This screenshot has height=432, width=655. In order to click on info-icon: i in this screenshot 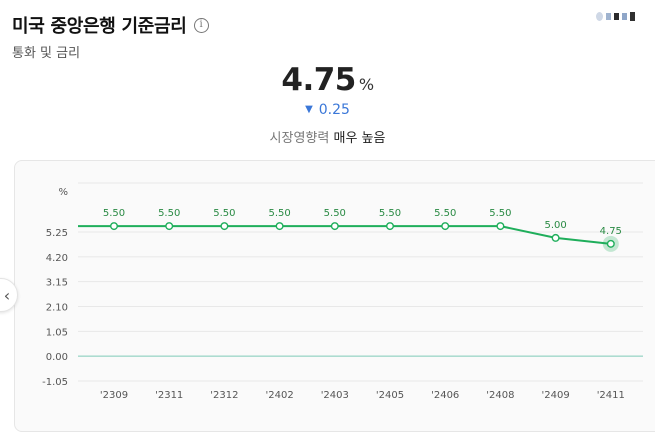, I will do `click(201, 25)`.